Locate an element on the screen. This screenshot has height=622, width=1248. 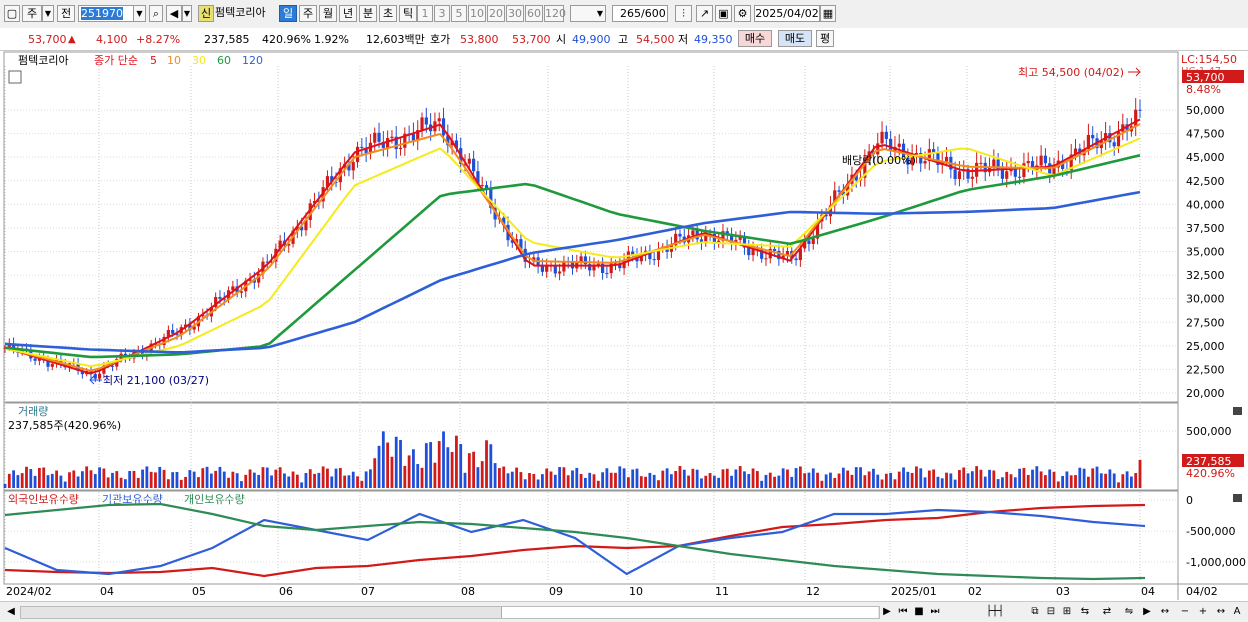
search-icon: ⌕ is located at coordinates (156, 13).